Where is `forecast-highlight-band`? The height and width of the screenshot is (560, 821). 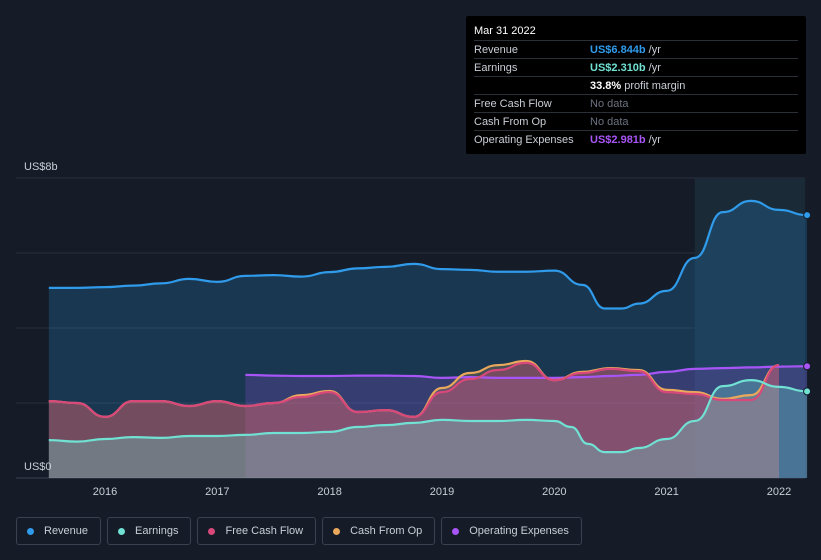 forecast-highlight-band is located at coordinates (749, 328).